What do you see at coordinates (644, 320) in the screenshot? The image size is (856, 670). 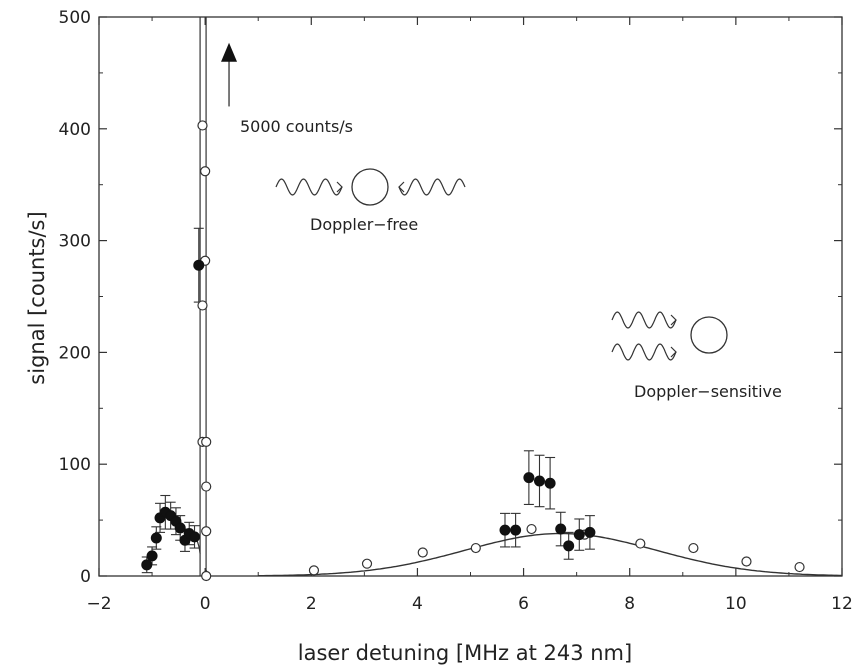 I see `wave-top-icon` at bounding box center [644, 320].